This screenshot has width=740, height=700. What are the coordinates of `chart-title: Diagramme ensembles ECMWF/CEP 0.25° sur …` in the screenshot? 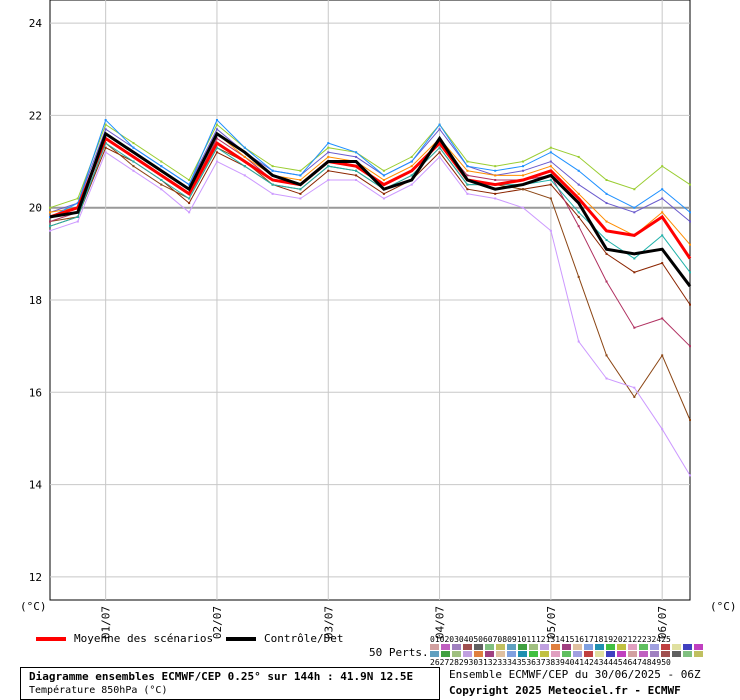 It's located at (221, 676).